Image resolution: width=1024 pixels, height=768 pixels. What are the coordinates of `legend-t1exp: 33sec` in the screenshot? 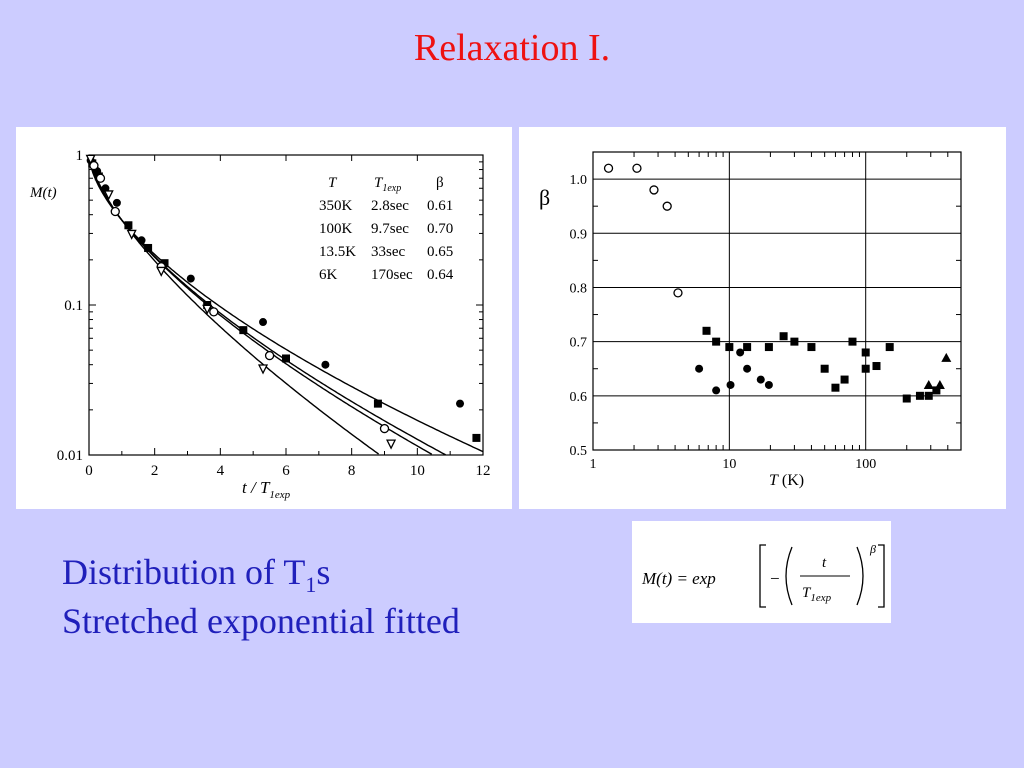 It's located at (388, 252).